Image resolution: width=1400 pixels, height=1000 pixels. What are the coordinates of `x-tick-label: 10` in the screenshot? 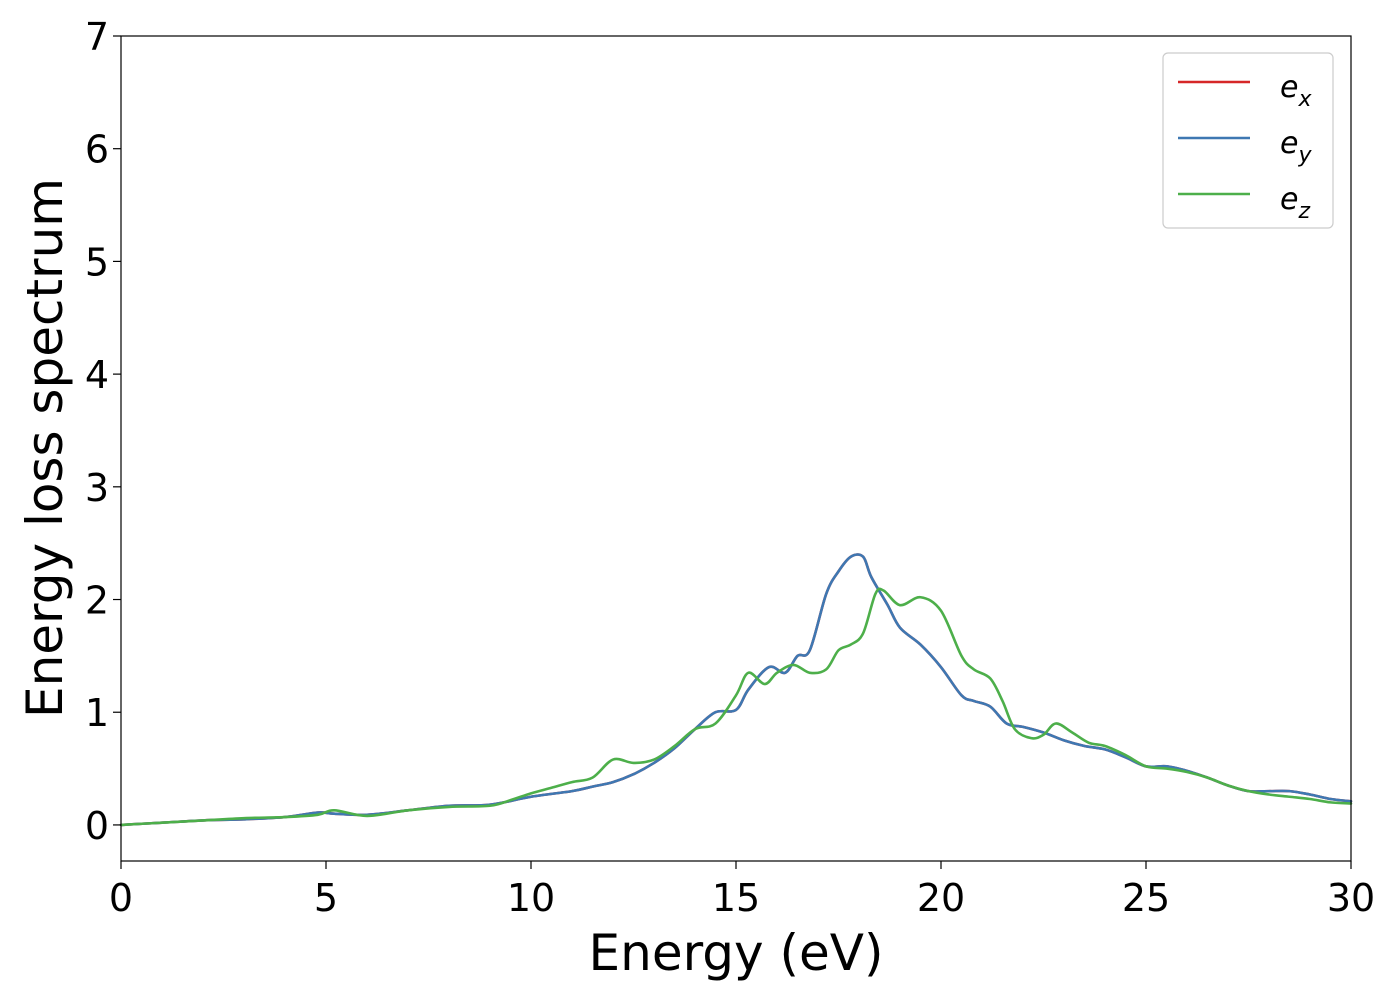 It's located at (531, 898).